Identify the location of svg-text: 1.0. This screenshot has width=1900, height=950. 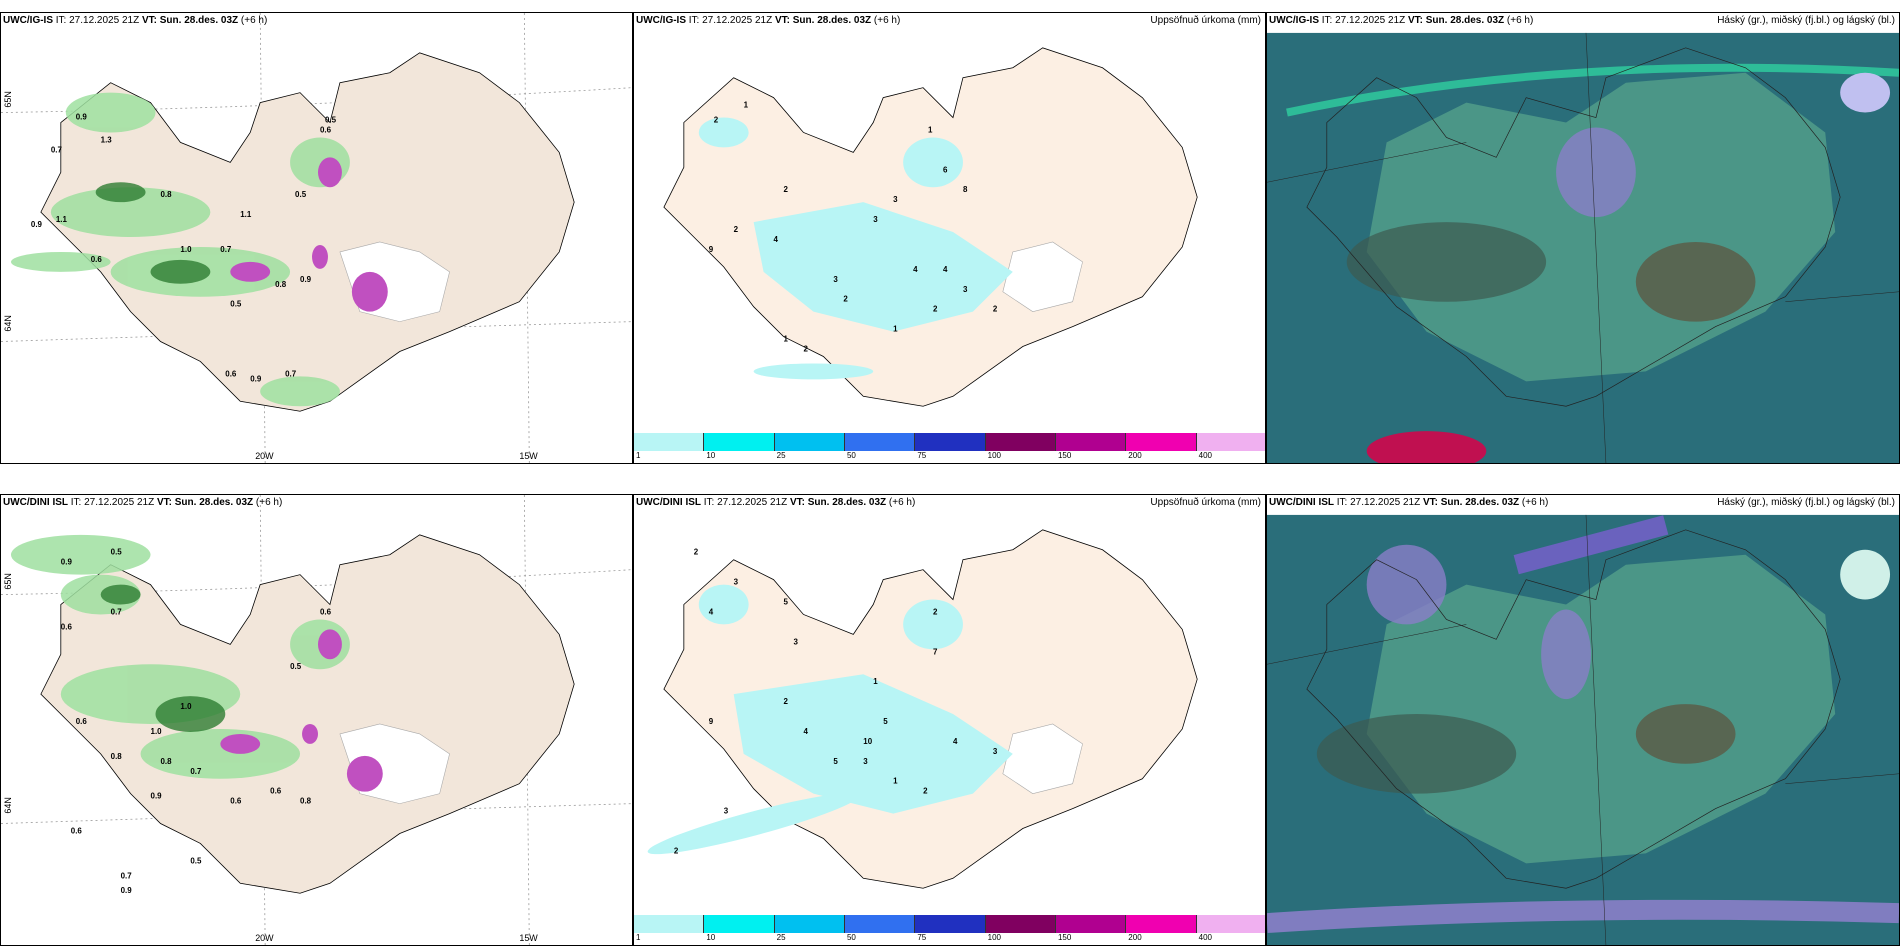
(157, 731).